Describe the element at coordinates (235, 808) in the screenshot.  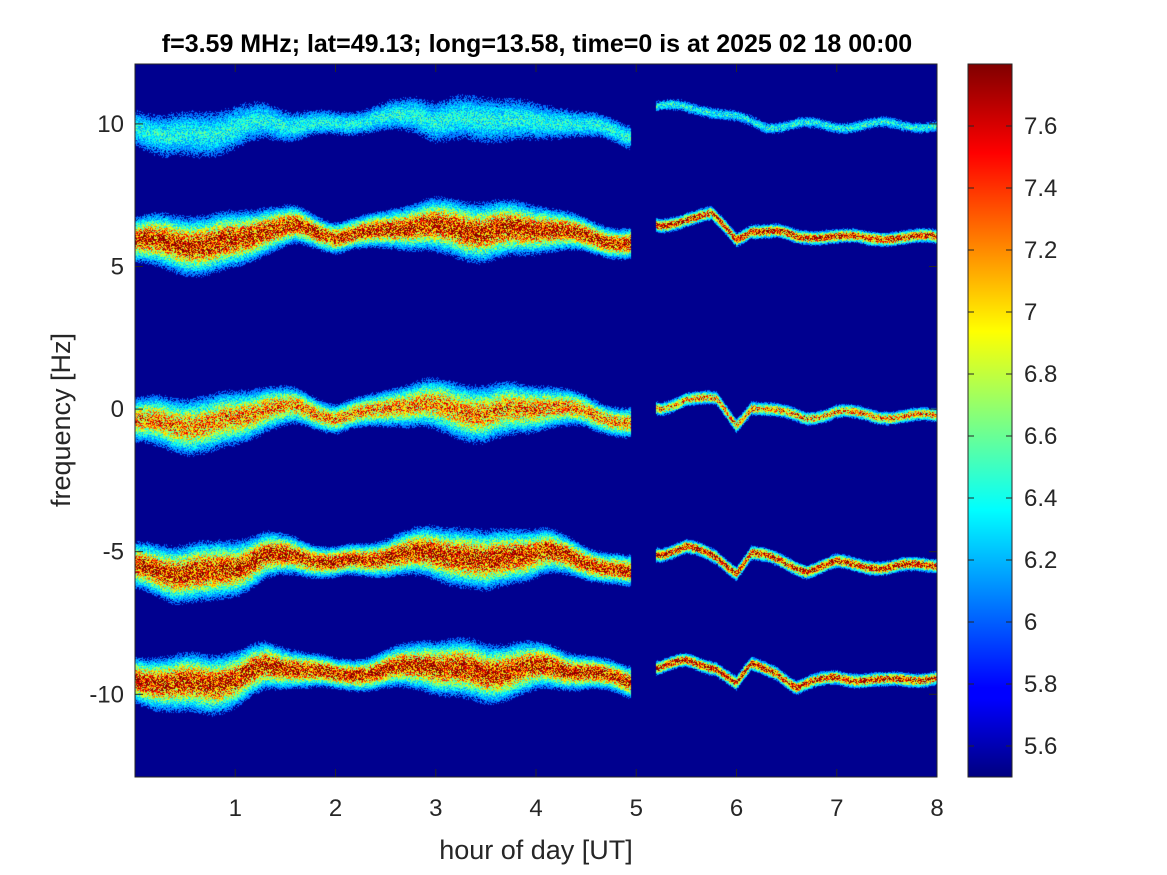
I see `x-tick-label: 1` at that location.